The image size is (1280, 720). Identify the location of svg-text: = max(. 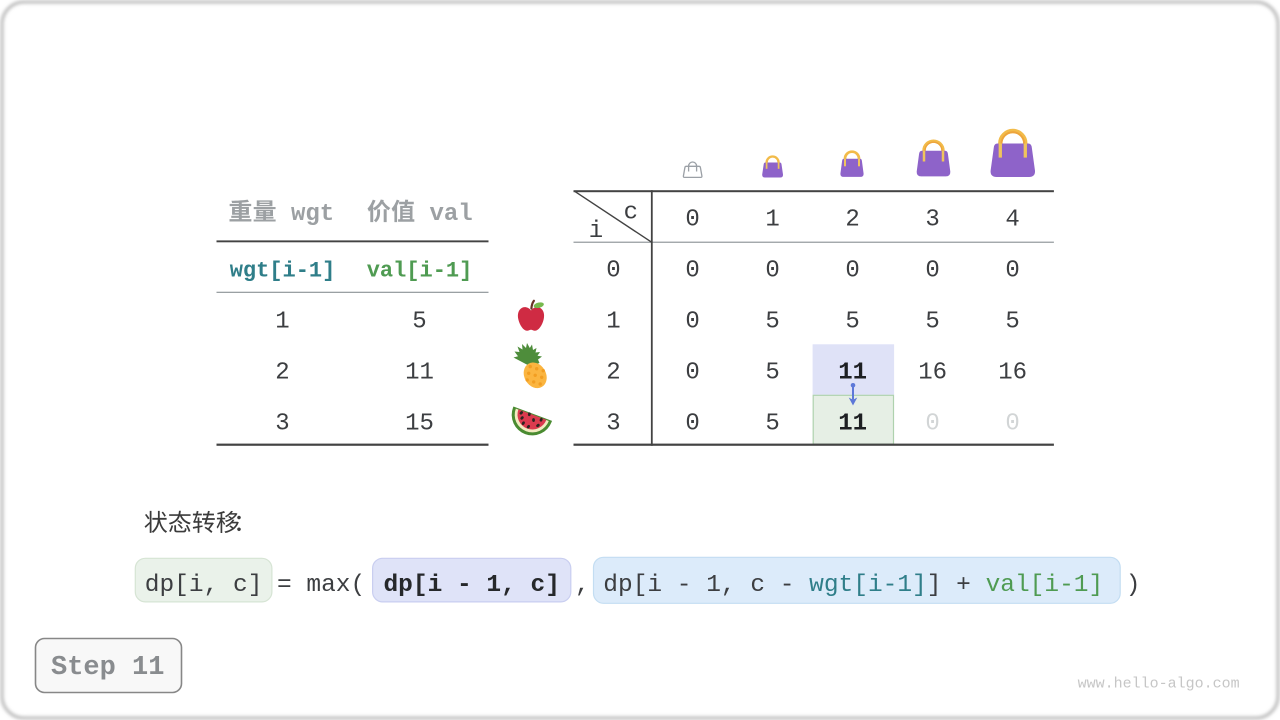
(321, 585).